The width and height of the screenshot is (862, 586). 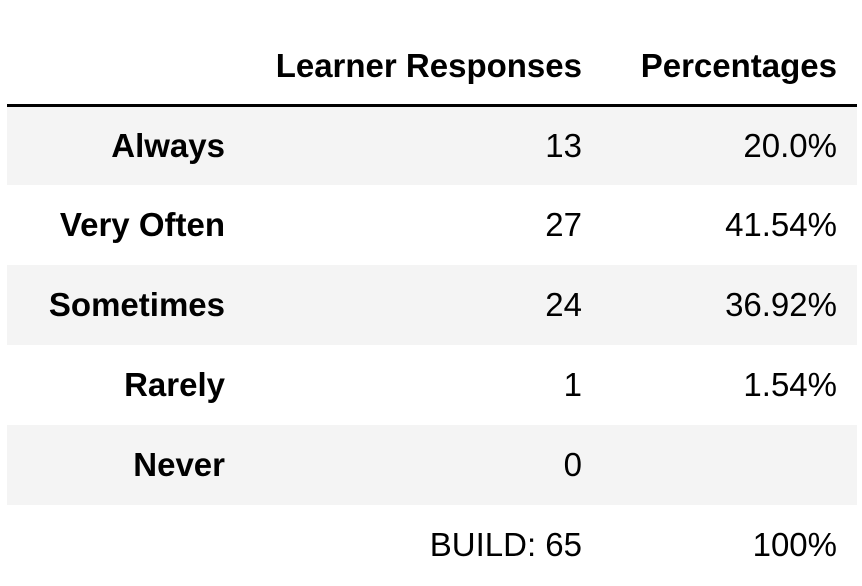 I want to click on column-header-percentages: Percentages, so click(x=729, y=67).